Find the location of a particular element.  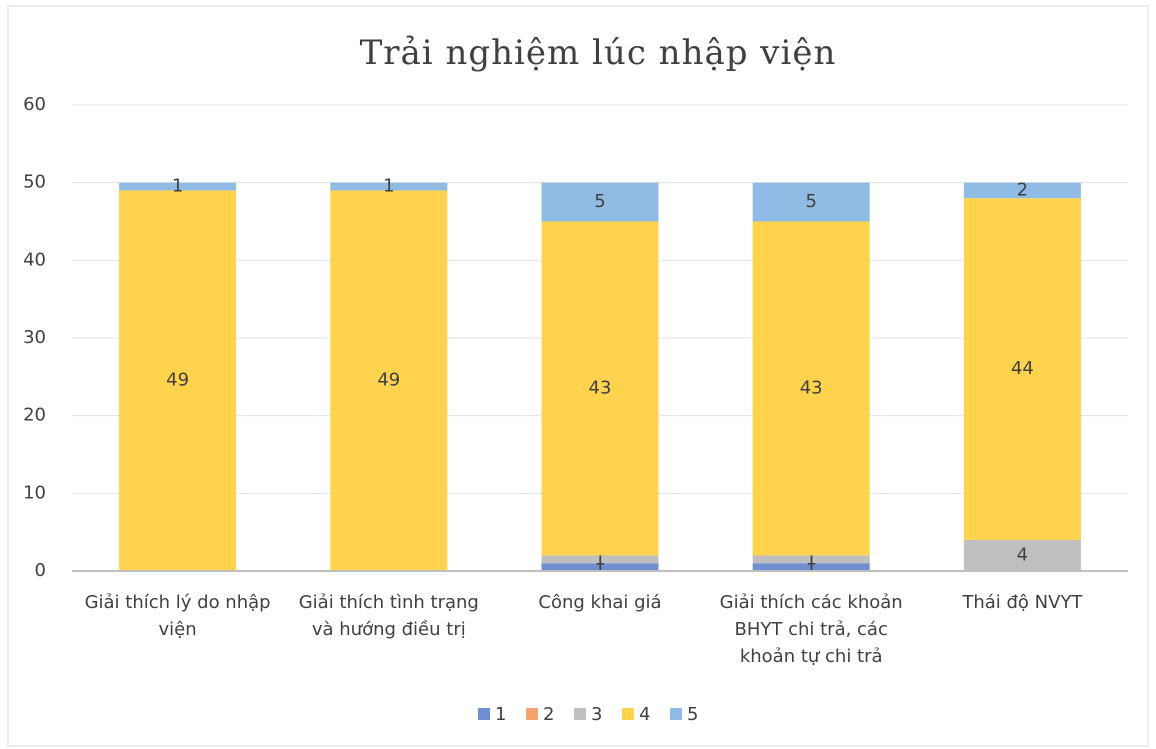

y-tick-label: 10 is located at coordinates (34, 492).